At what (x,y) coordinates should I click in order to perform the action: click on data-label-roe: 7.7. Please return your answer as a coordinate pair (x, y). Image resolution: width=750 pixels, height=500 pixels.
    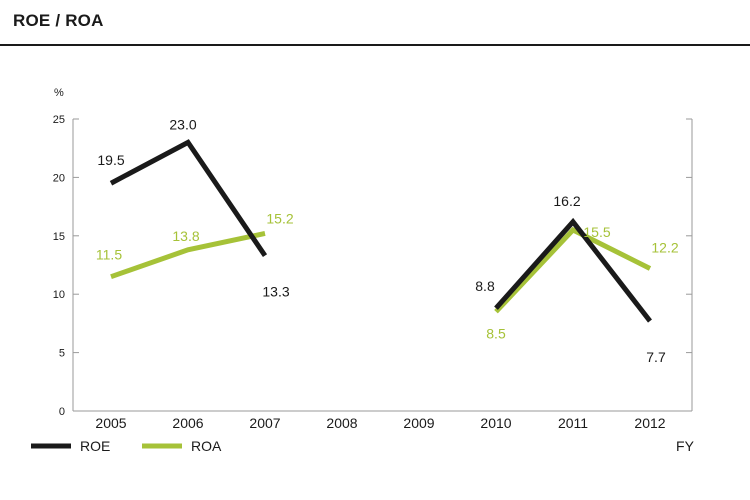
    Looking at the image, I should click on (656, 357).